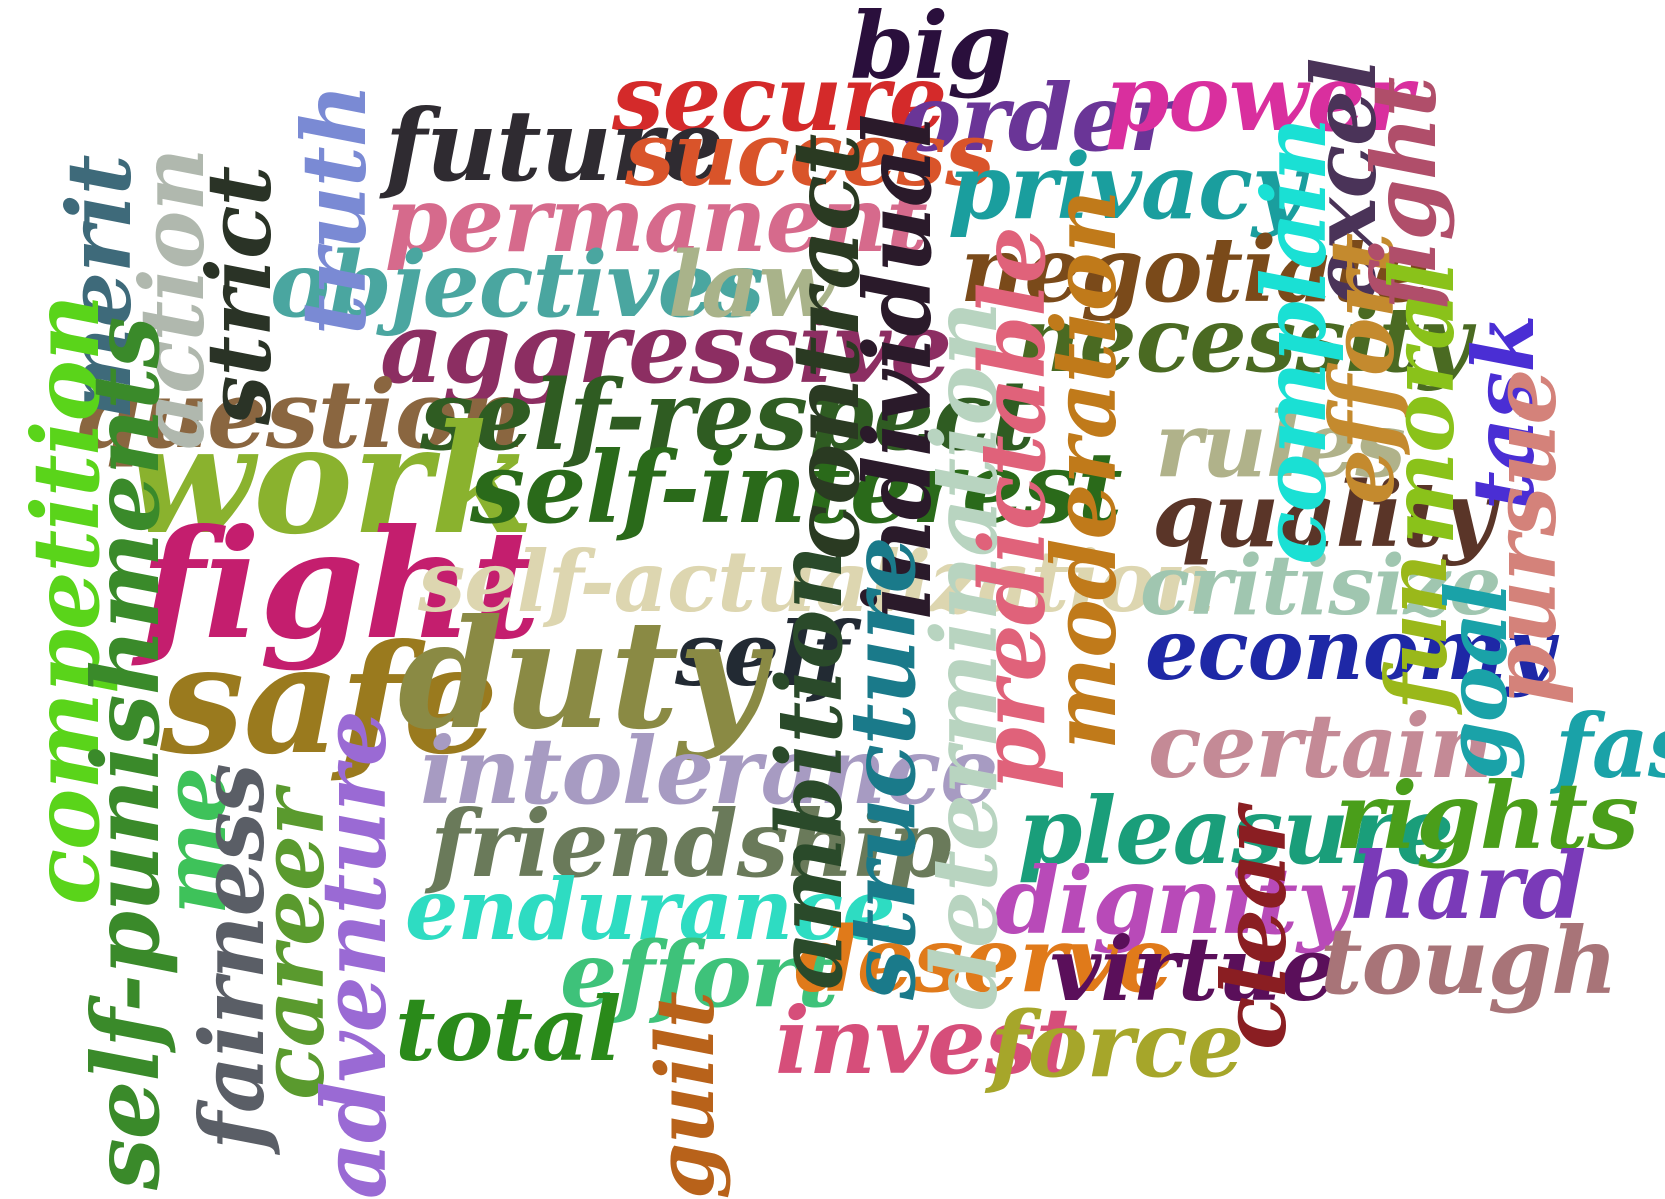  What do you see at coordinates (517, 285) in the screenshot?
I see `word-objectives: objectives` at bounding box center [517, 285].